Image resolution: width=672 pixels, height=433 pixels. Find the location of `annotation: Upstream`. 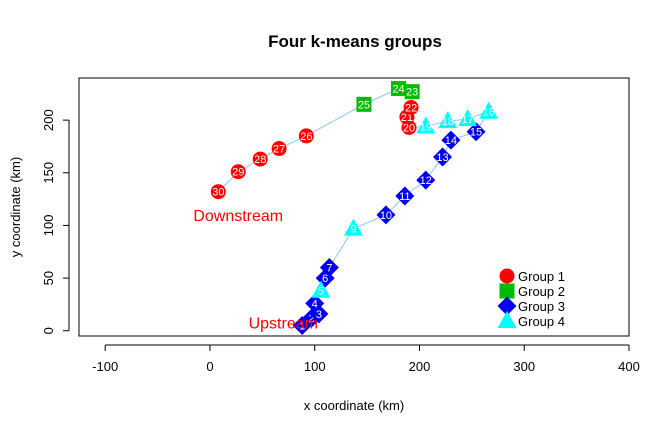

annotation: Upstream is located at coordinates (283, 323).